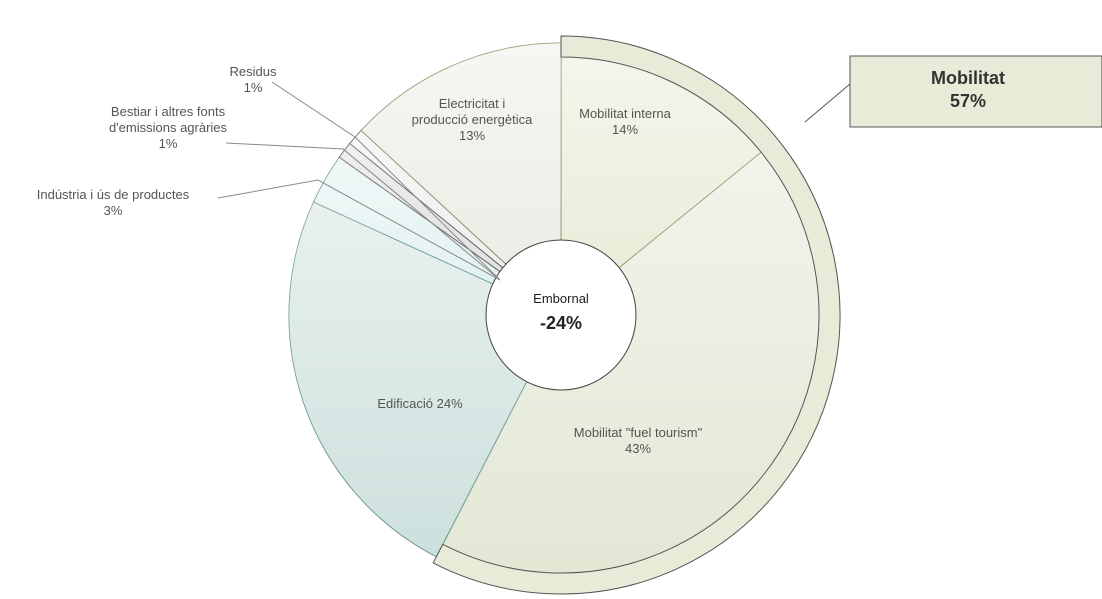 This screenshot has width=1102, height=599. I want to click on leader-line-residus, so click(386, 181).